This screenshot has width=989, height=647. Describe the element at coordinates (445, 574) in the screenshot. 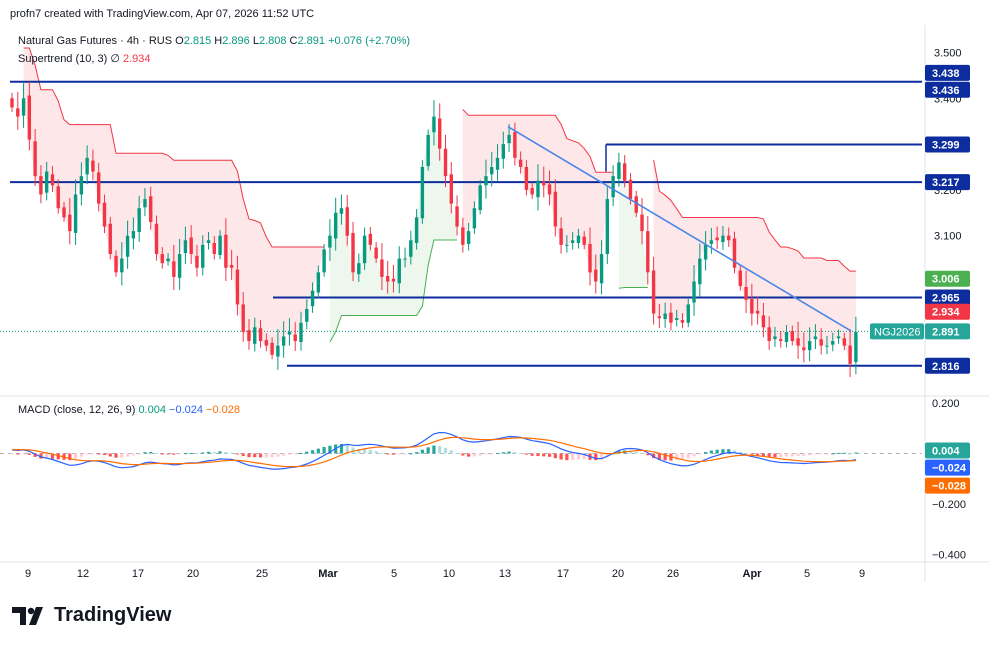

I see `time-axis: 9 12 17 20 25 Mar 5 10 13 17 20 26 Apr 5 9` at that location.